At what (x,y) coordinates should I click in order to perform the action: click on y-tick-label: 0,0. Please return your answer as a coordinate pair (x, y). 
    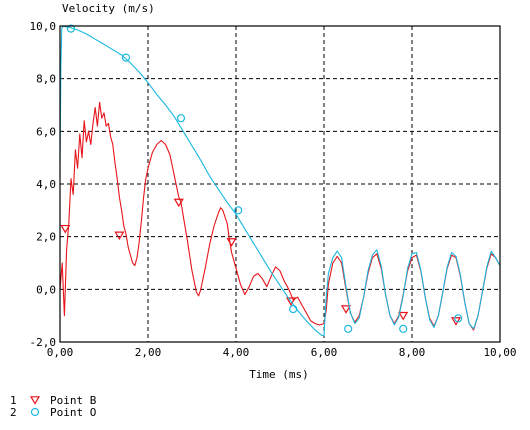
    Looking at the image, I should click on (46, 289).